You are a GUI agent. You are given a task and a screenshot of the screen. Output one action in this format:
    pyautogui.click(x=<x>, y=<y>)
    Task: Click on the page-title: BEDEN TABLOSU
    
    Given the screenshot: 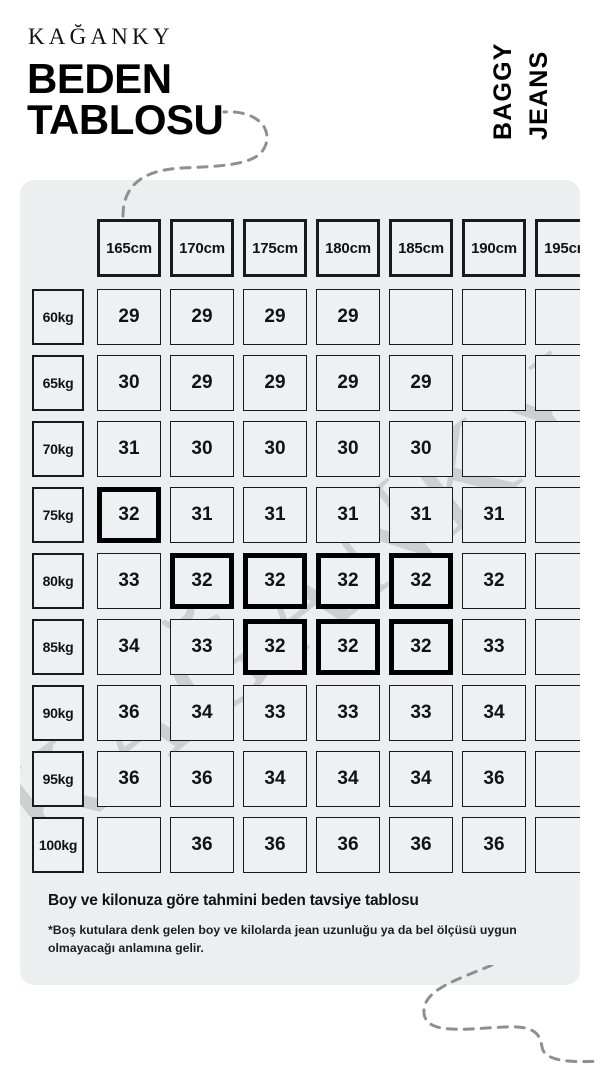 What is the action you would take?
    pyautogui.click(x=125, y=99)
    